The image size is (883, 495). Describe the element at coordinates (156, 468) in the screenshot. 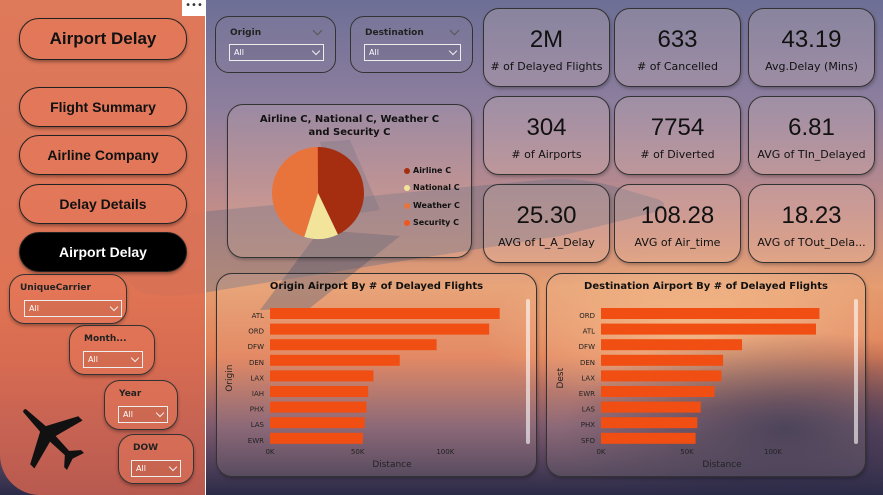

I see `dow-dropdown: All` at that location.